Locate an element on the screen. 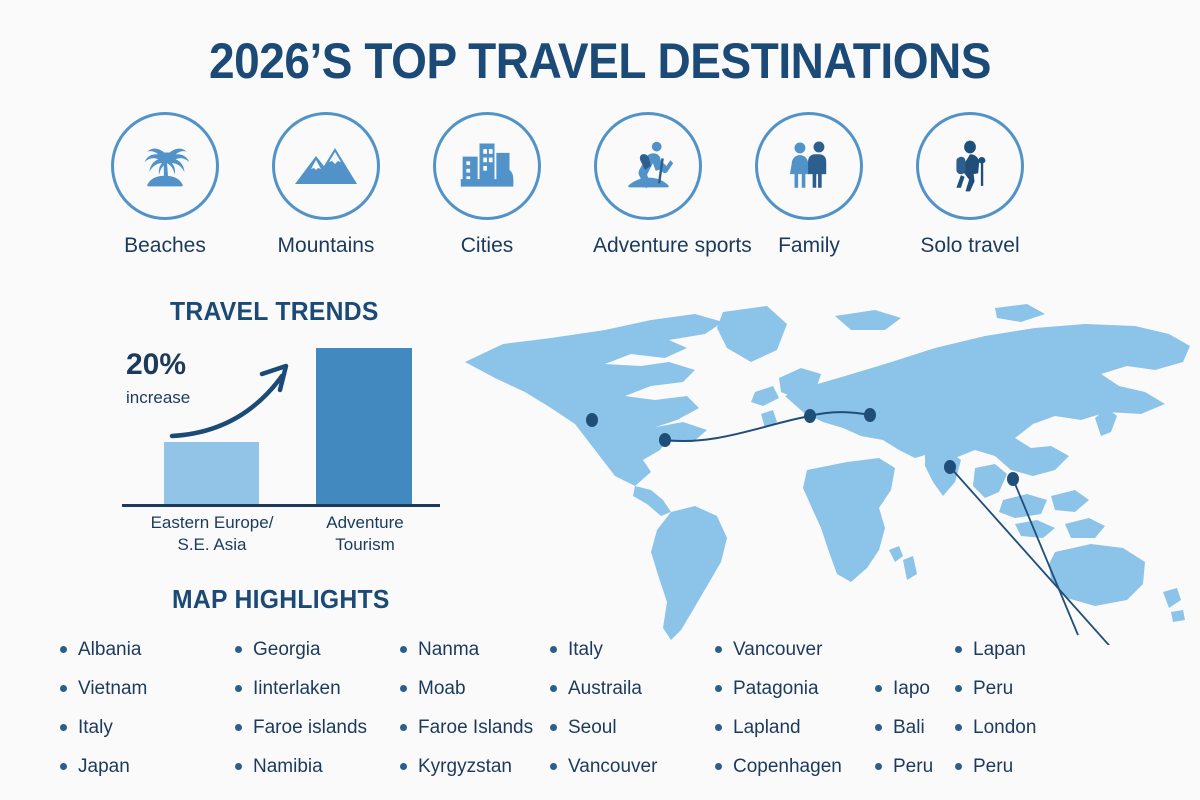 The height and width of the screenshot is (800, 1200). list-item: Iapo is located at coordinates (904, 688).